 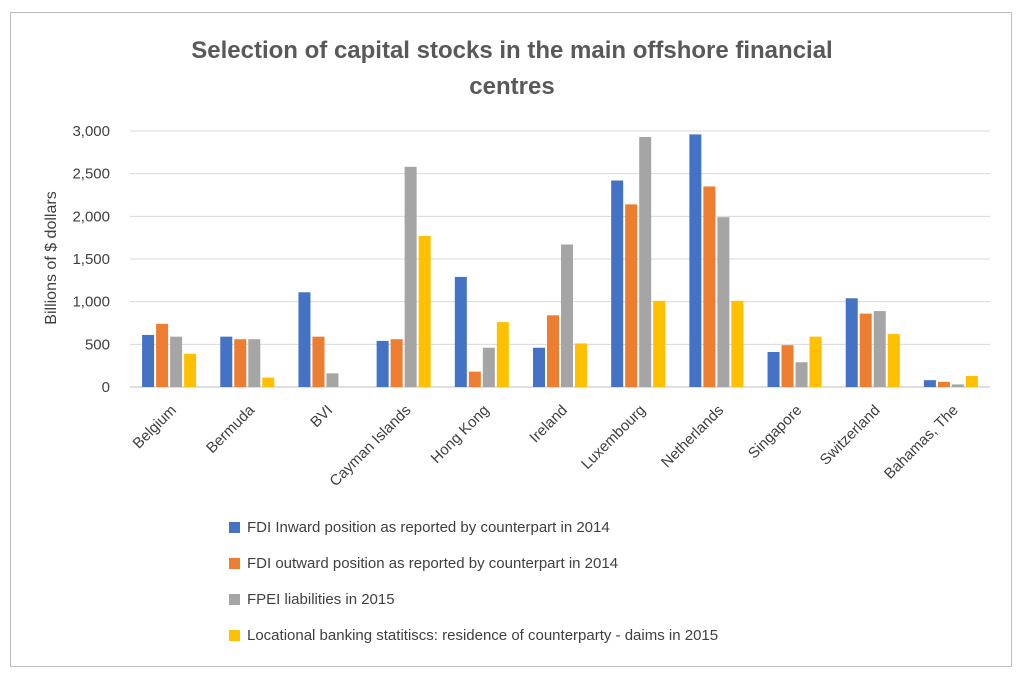 I want to click on y-tick-labels: 0 500 1,000 1,500 2,000 2,500 3,000, so click(x=91, y=259).